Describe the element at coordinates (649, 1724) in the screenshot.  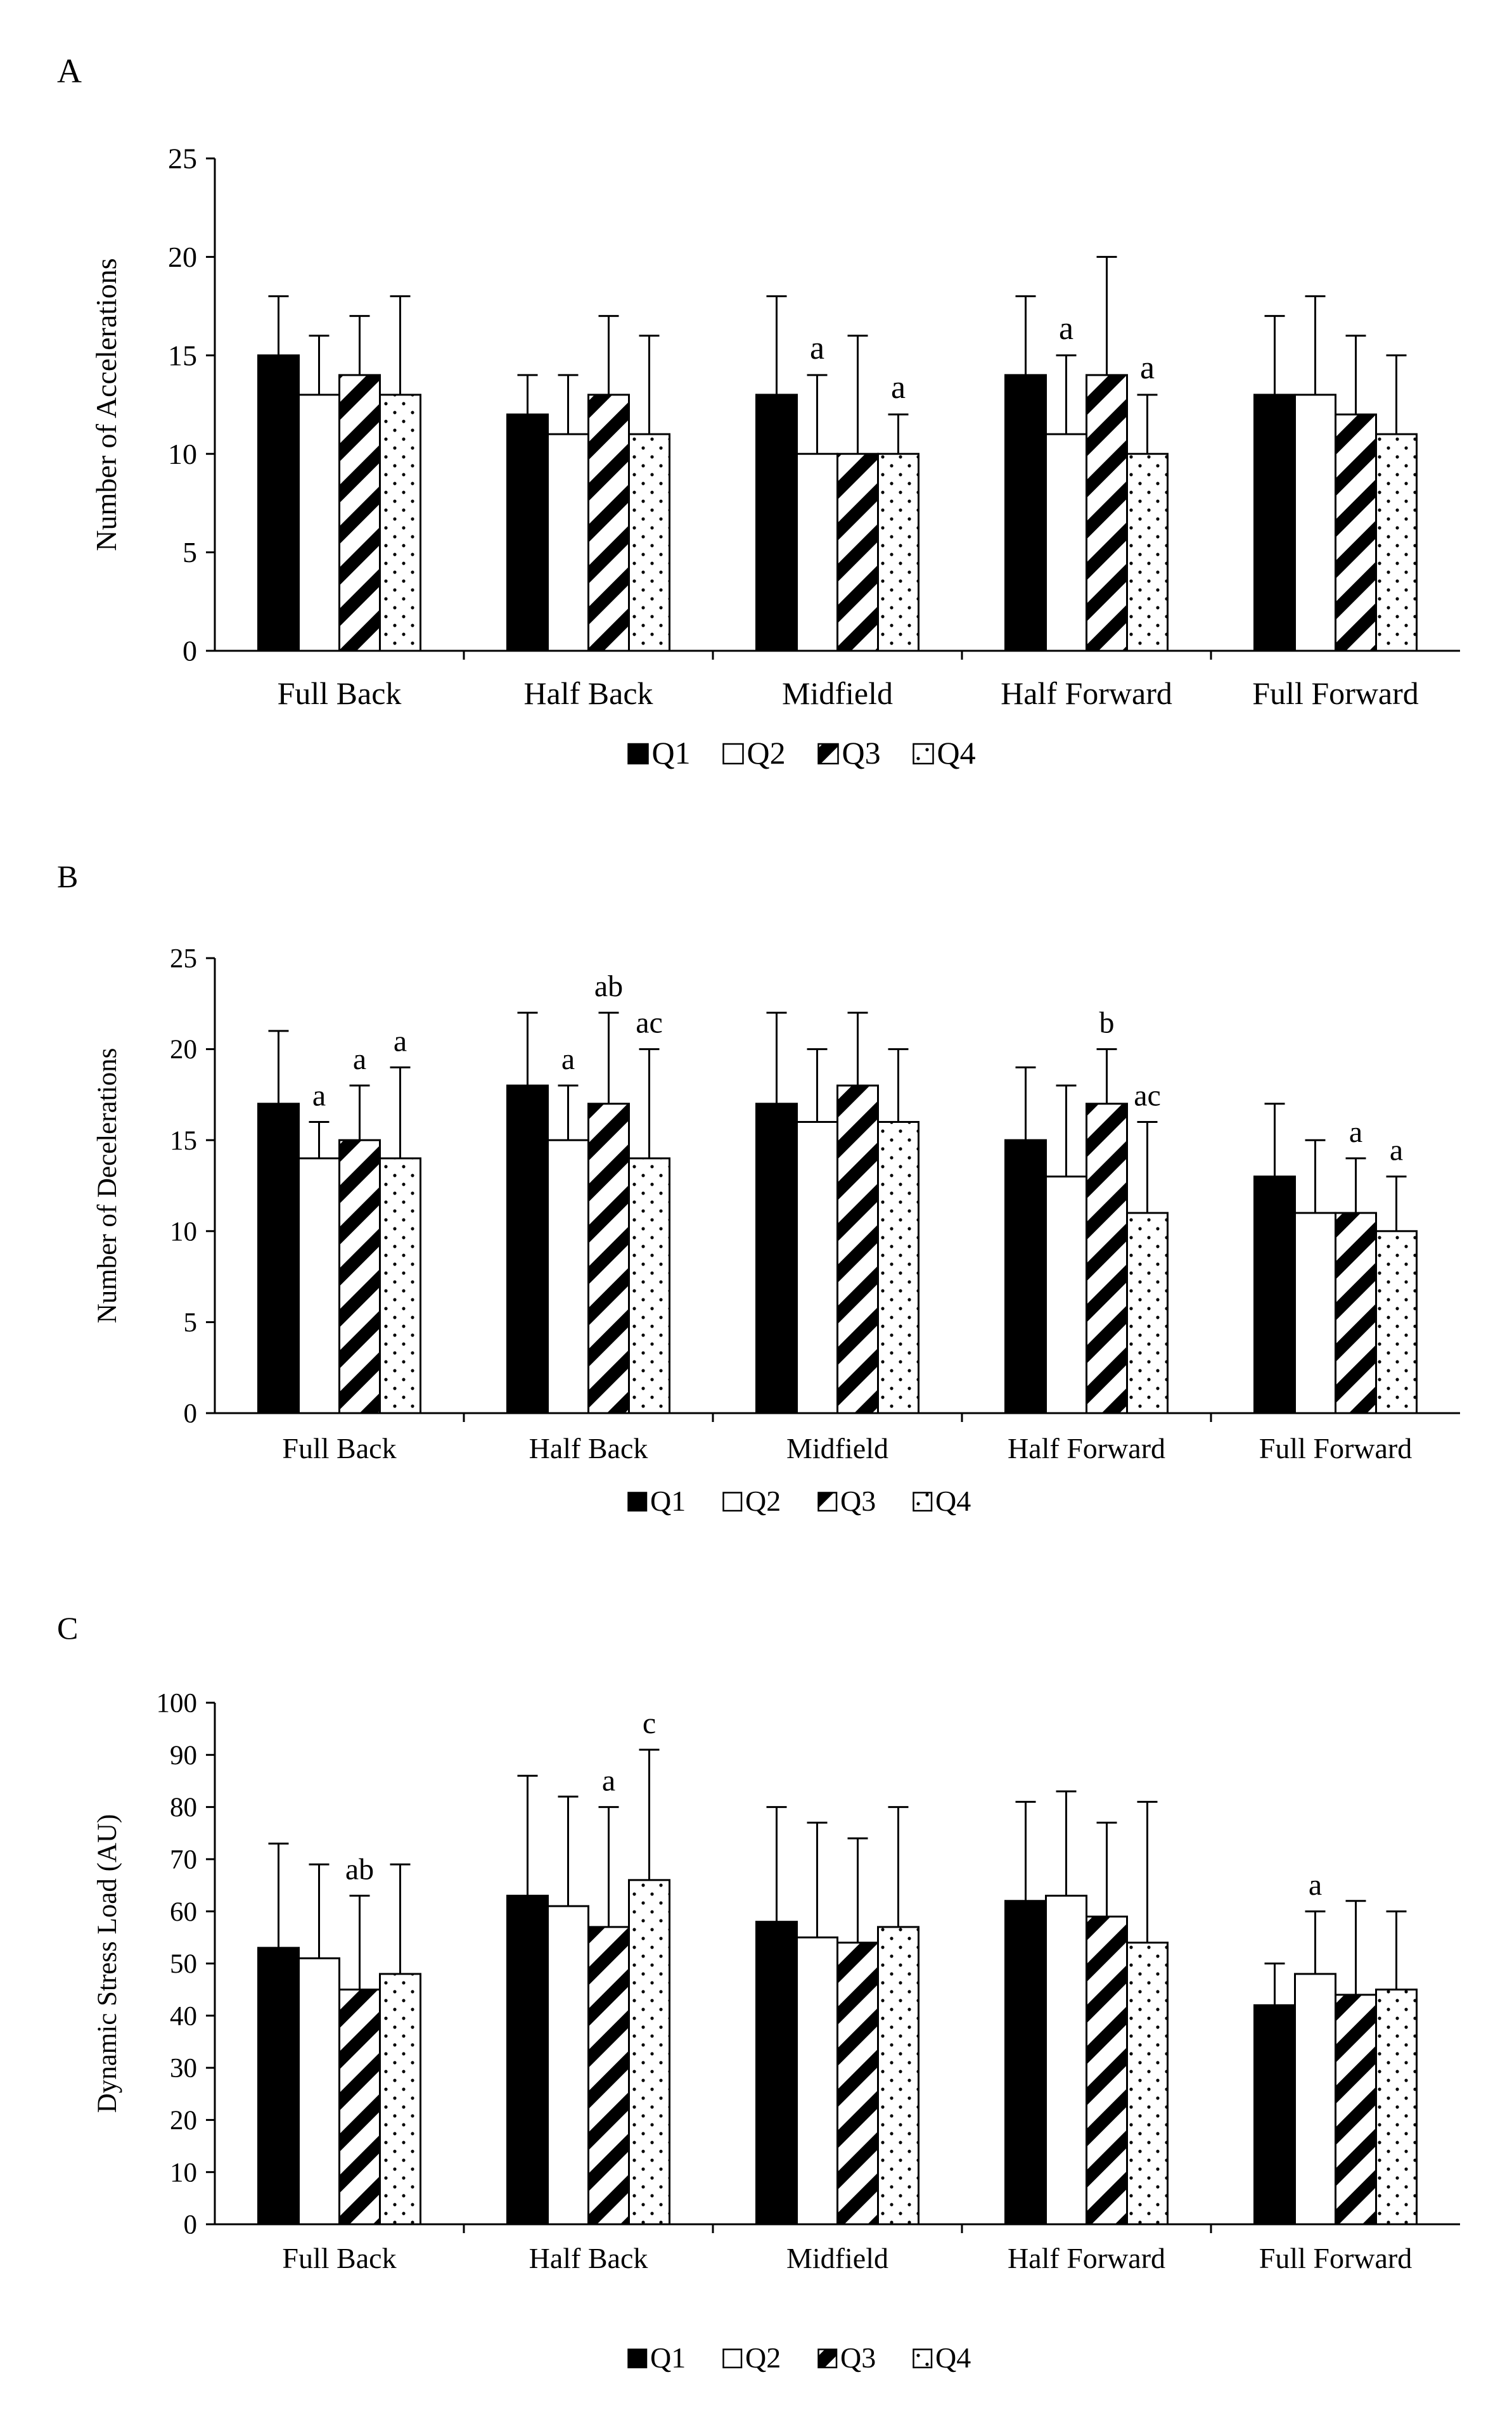
I see `annotation-letter: c` at that location.